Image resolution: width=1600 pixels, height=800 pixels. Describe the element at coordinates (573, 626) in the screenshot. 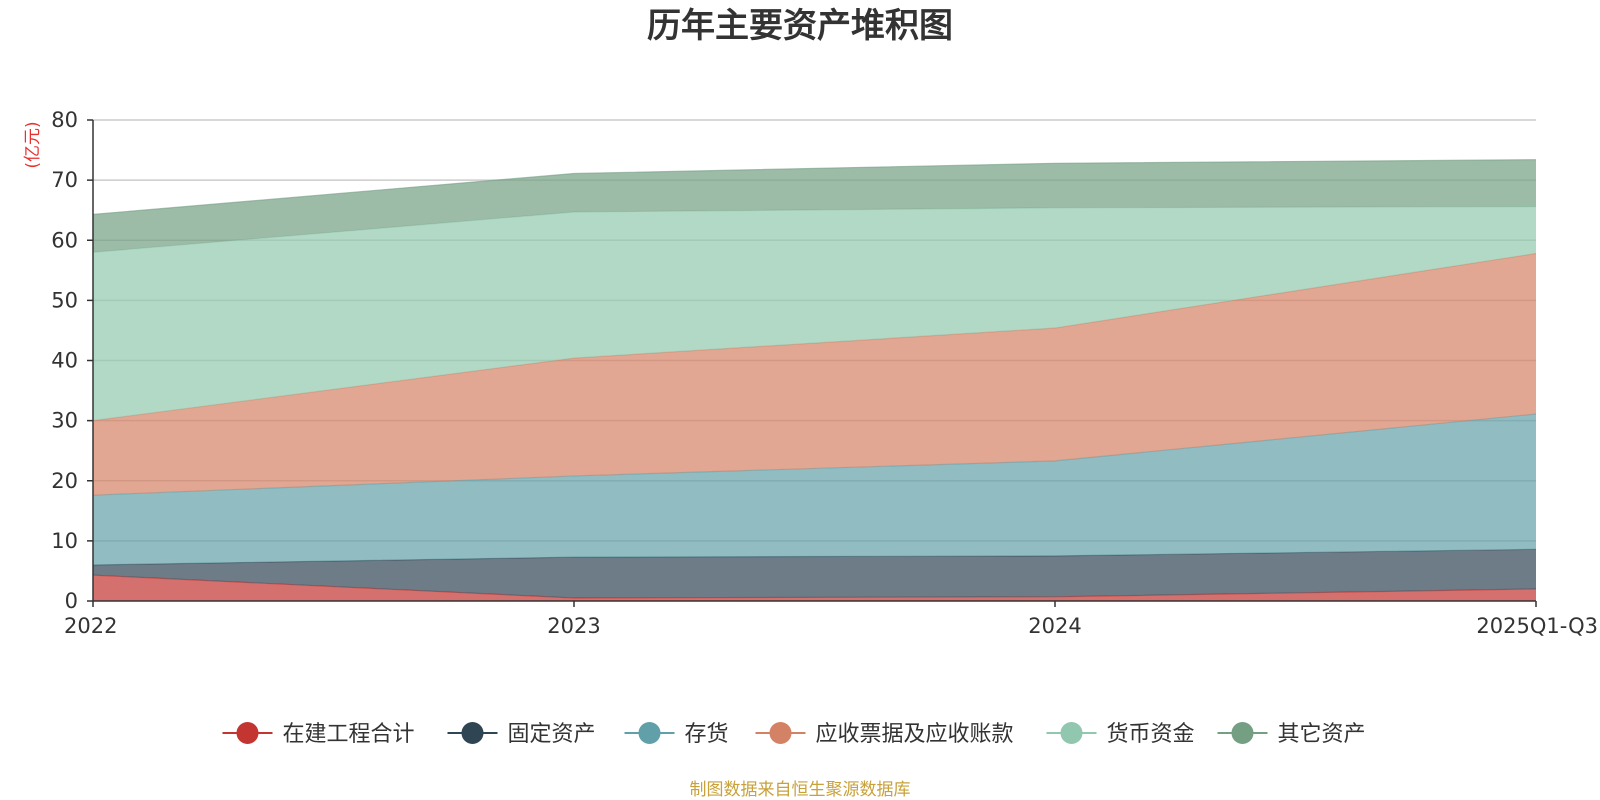

I see `x-tick-label: 2023` at that location.